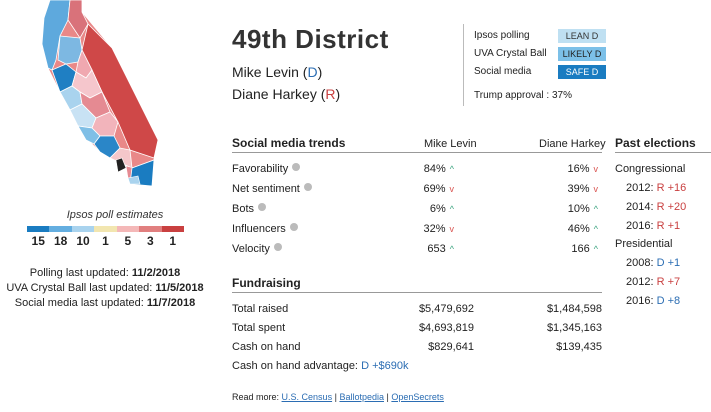  What do you see at coordinates (320, 366) in the screenshot?
I see `cash-advantage-row: Cash on hand advantage: D +$690k` at bounding box center [320, 366].